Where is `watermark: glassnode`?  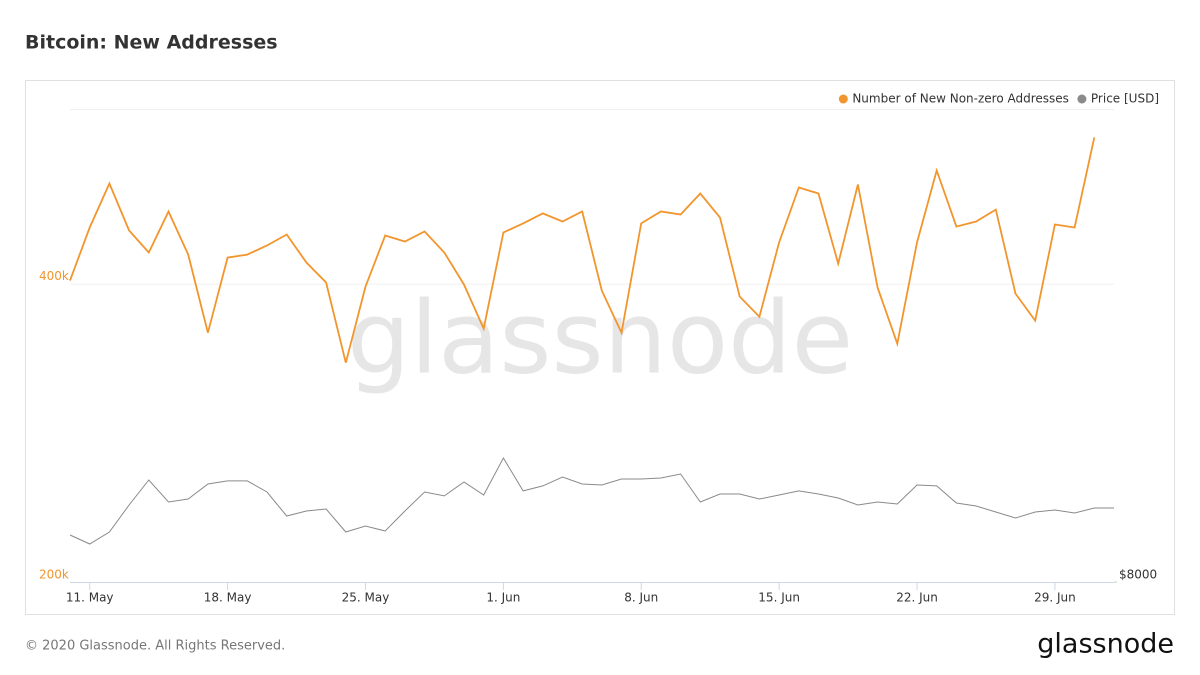
watermark: glassnode is located at coordinates (600, 337).